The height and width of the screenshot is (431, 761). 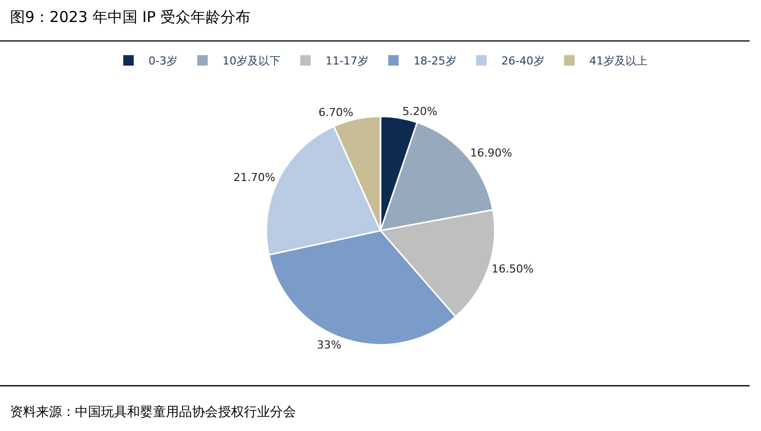 What do you see at coordinates (434, 61) in the screenshot?
I see `legend-label: 18-25岁` at bounding box center [434, 61].